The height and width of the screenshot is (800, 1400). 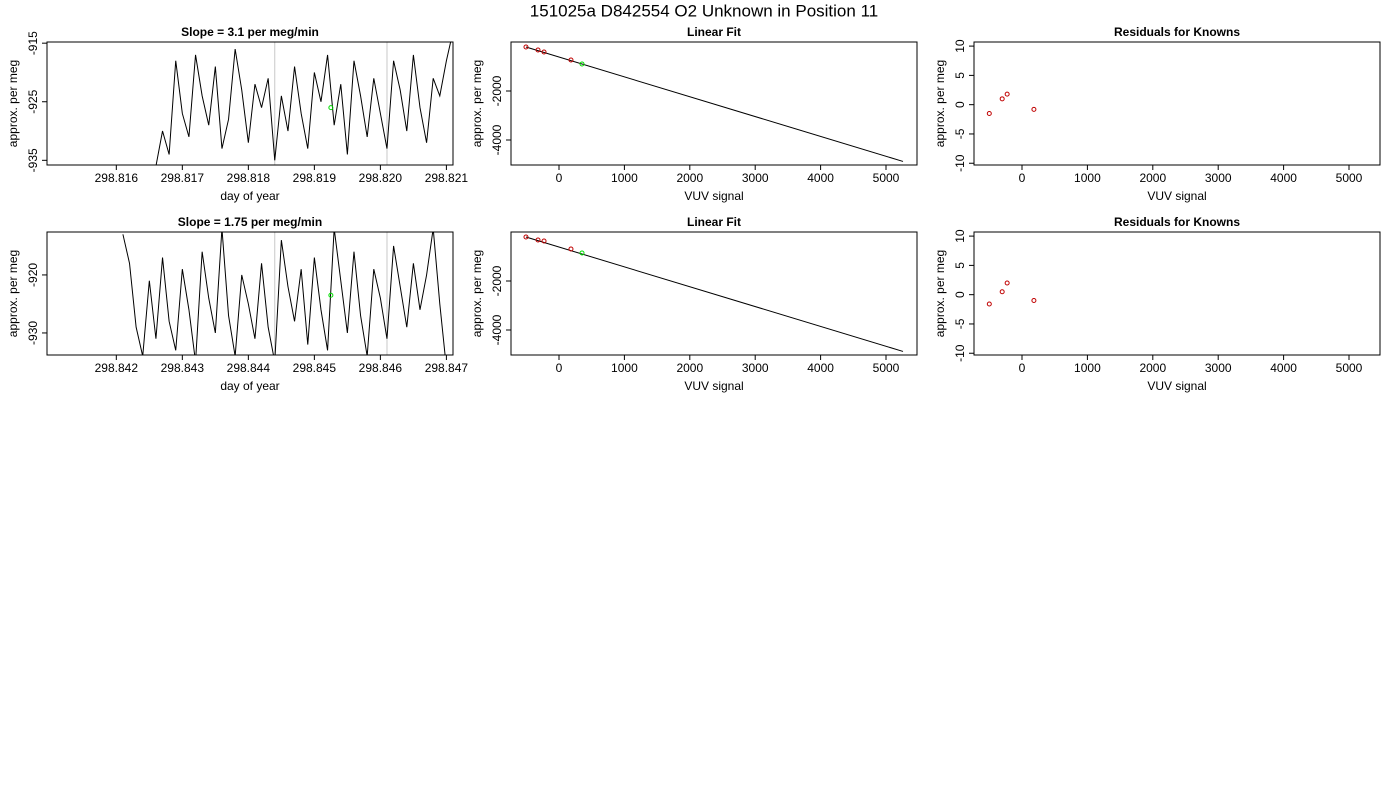 I want to click on x-tick-label: 298.821, so click(x=447, y=178).